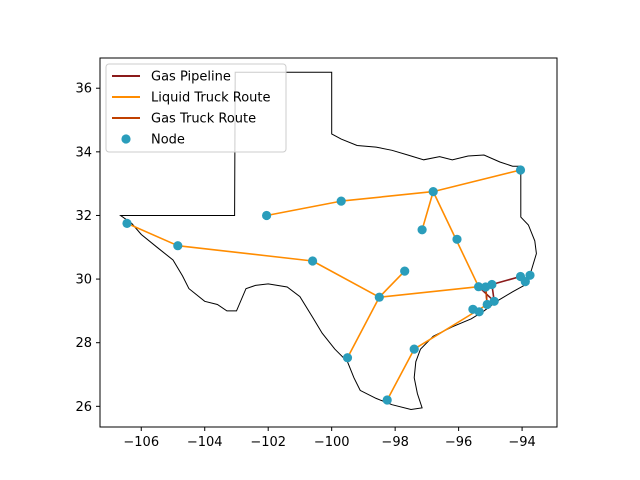  What do you see at coordinates (168, 140) in the screenshot?
I see `legend-label: Node` at bounding box center [168, 140].